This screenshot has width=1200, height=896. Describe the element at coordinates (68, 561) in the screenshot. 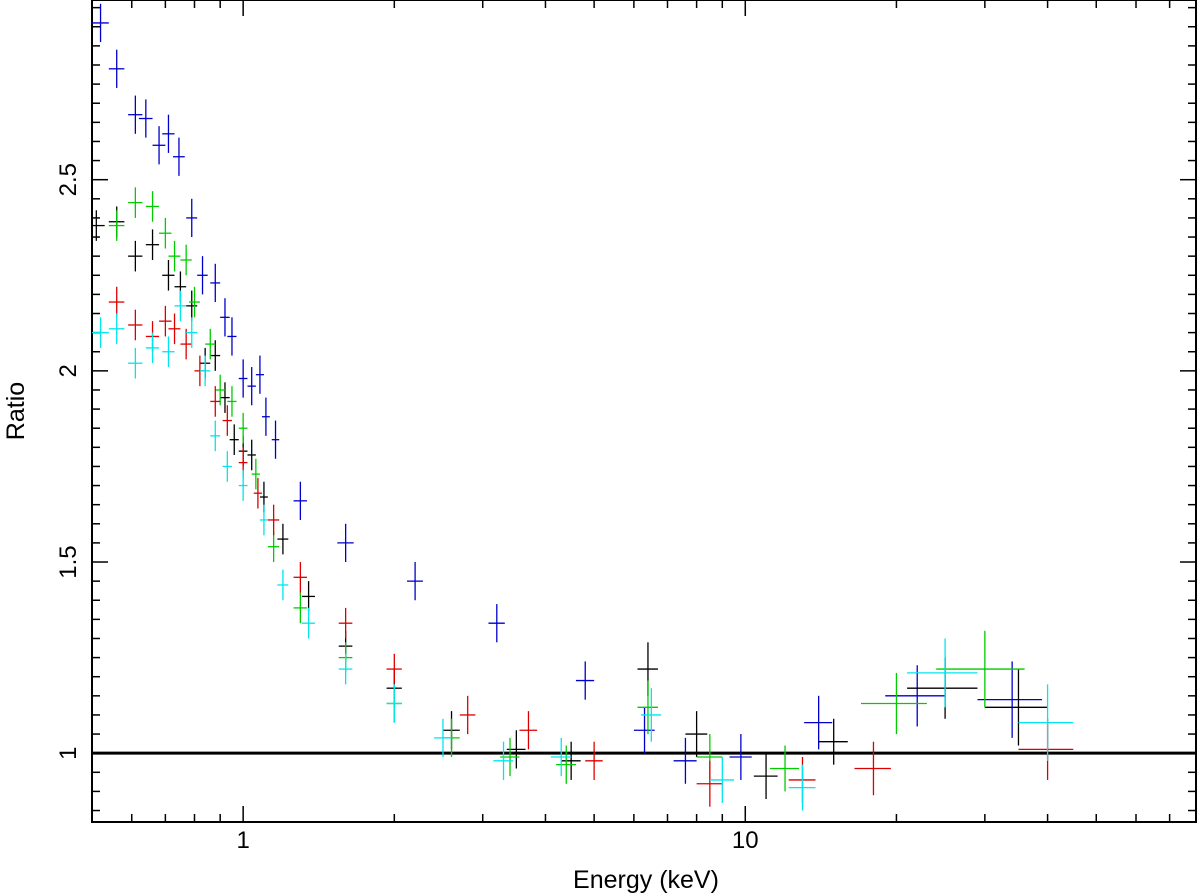

I see `y-tick-label: 1.5` at that location.